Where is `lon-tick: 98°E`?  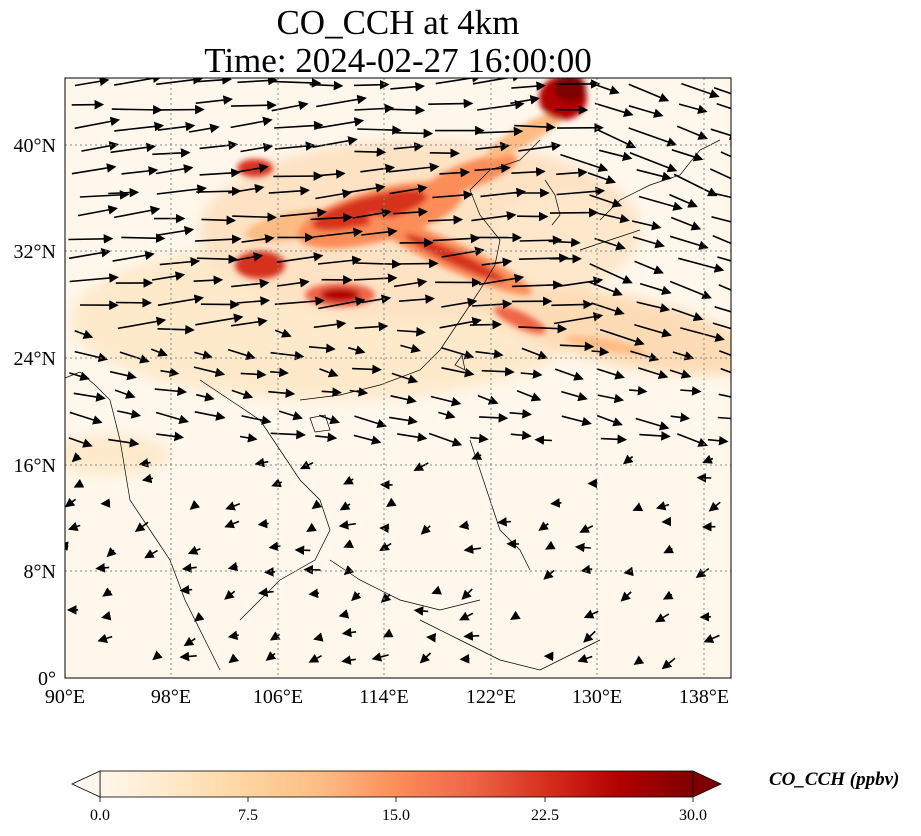
lon-tick: 98°E is located at coordinates (171, 697).